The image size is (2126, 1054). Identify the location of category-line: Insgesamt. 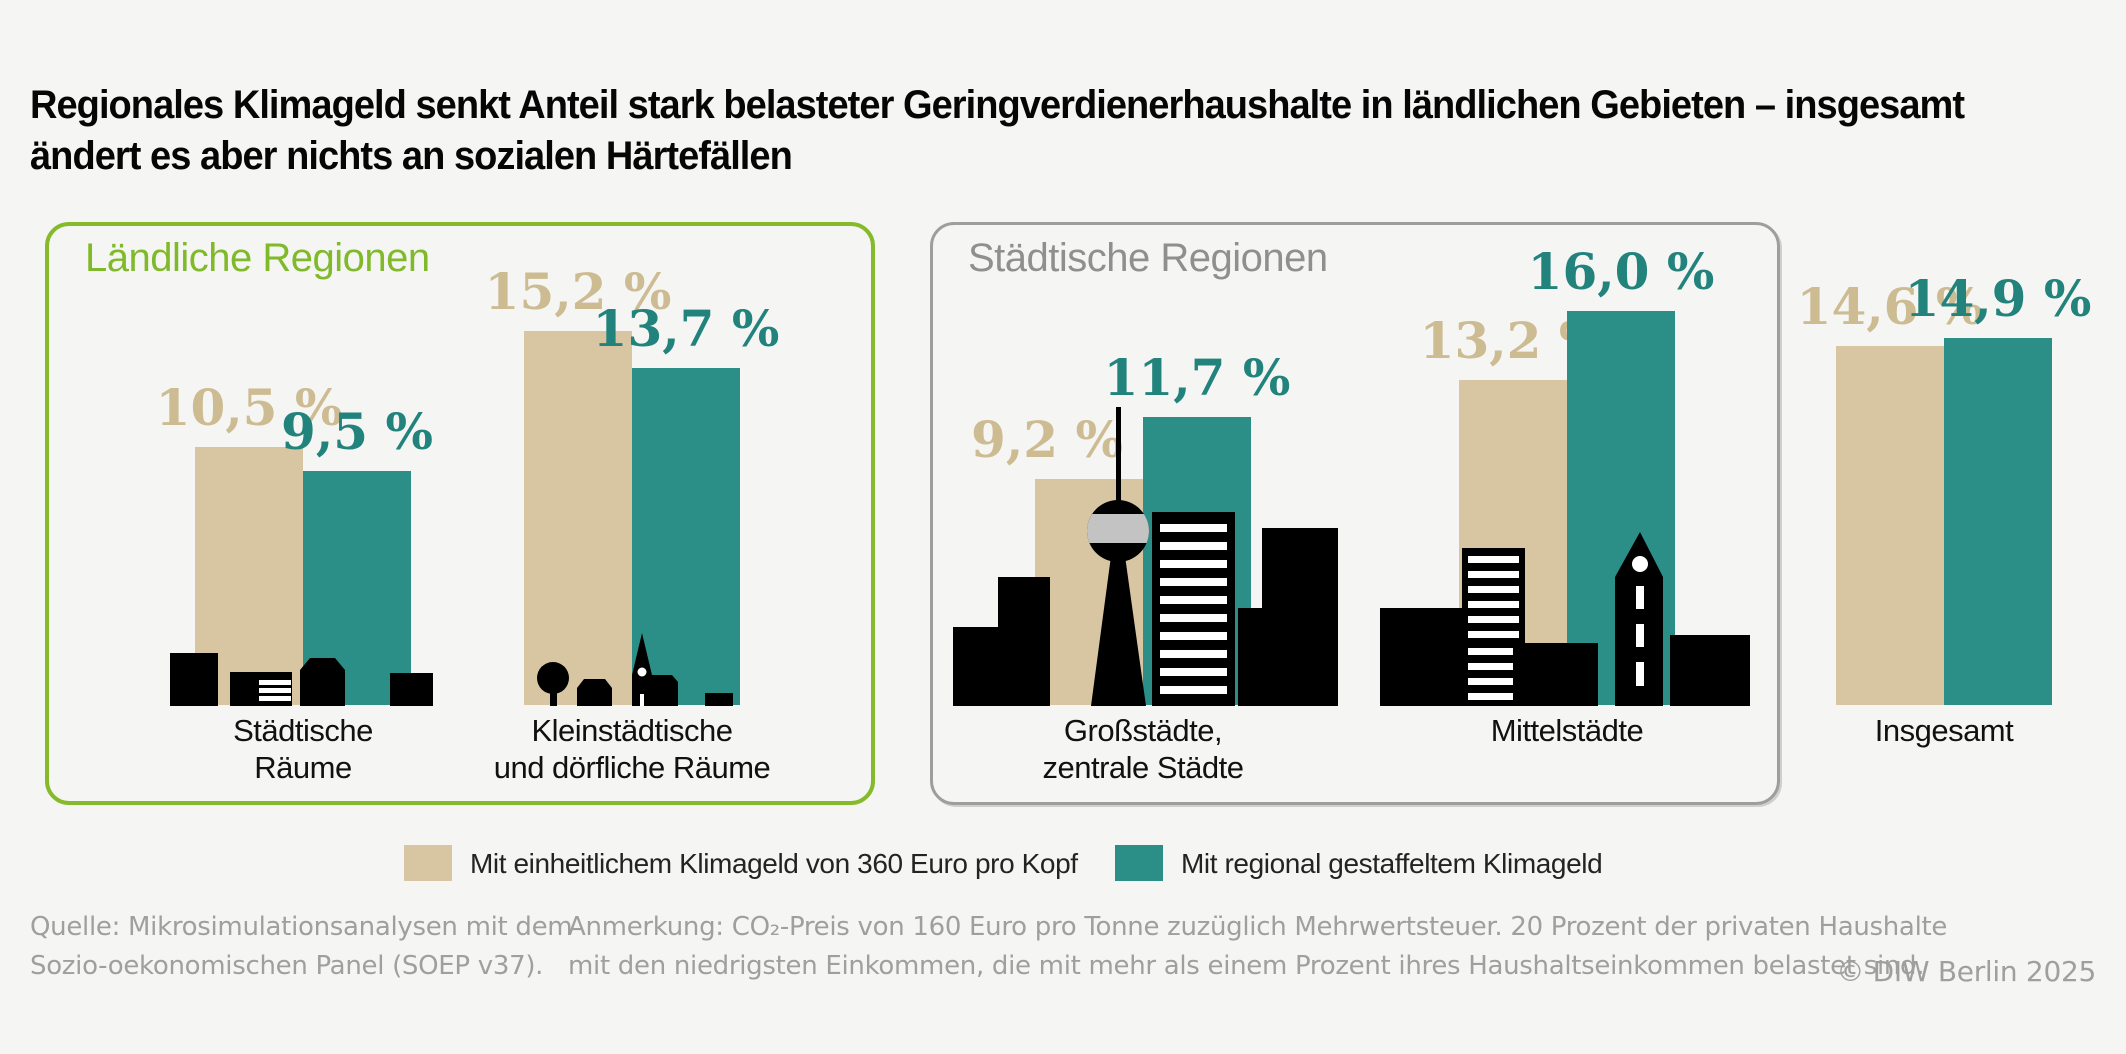
(1944, 730).